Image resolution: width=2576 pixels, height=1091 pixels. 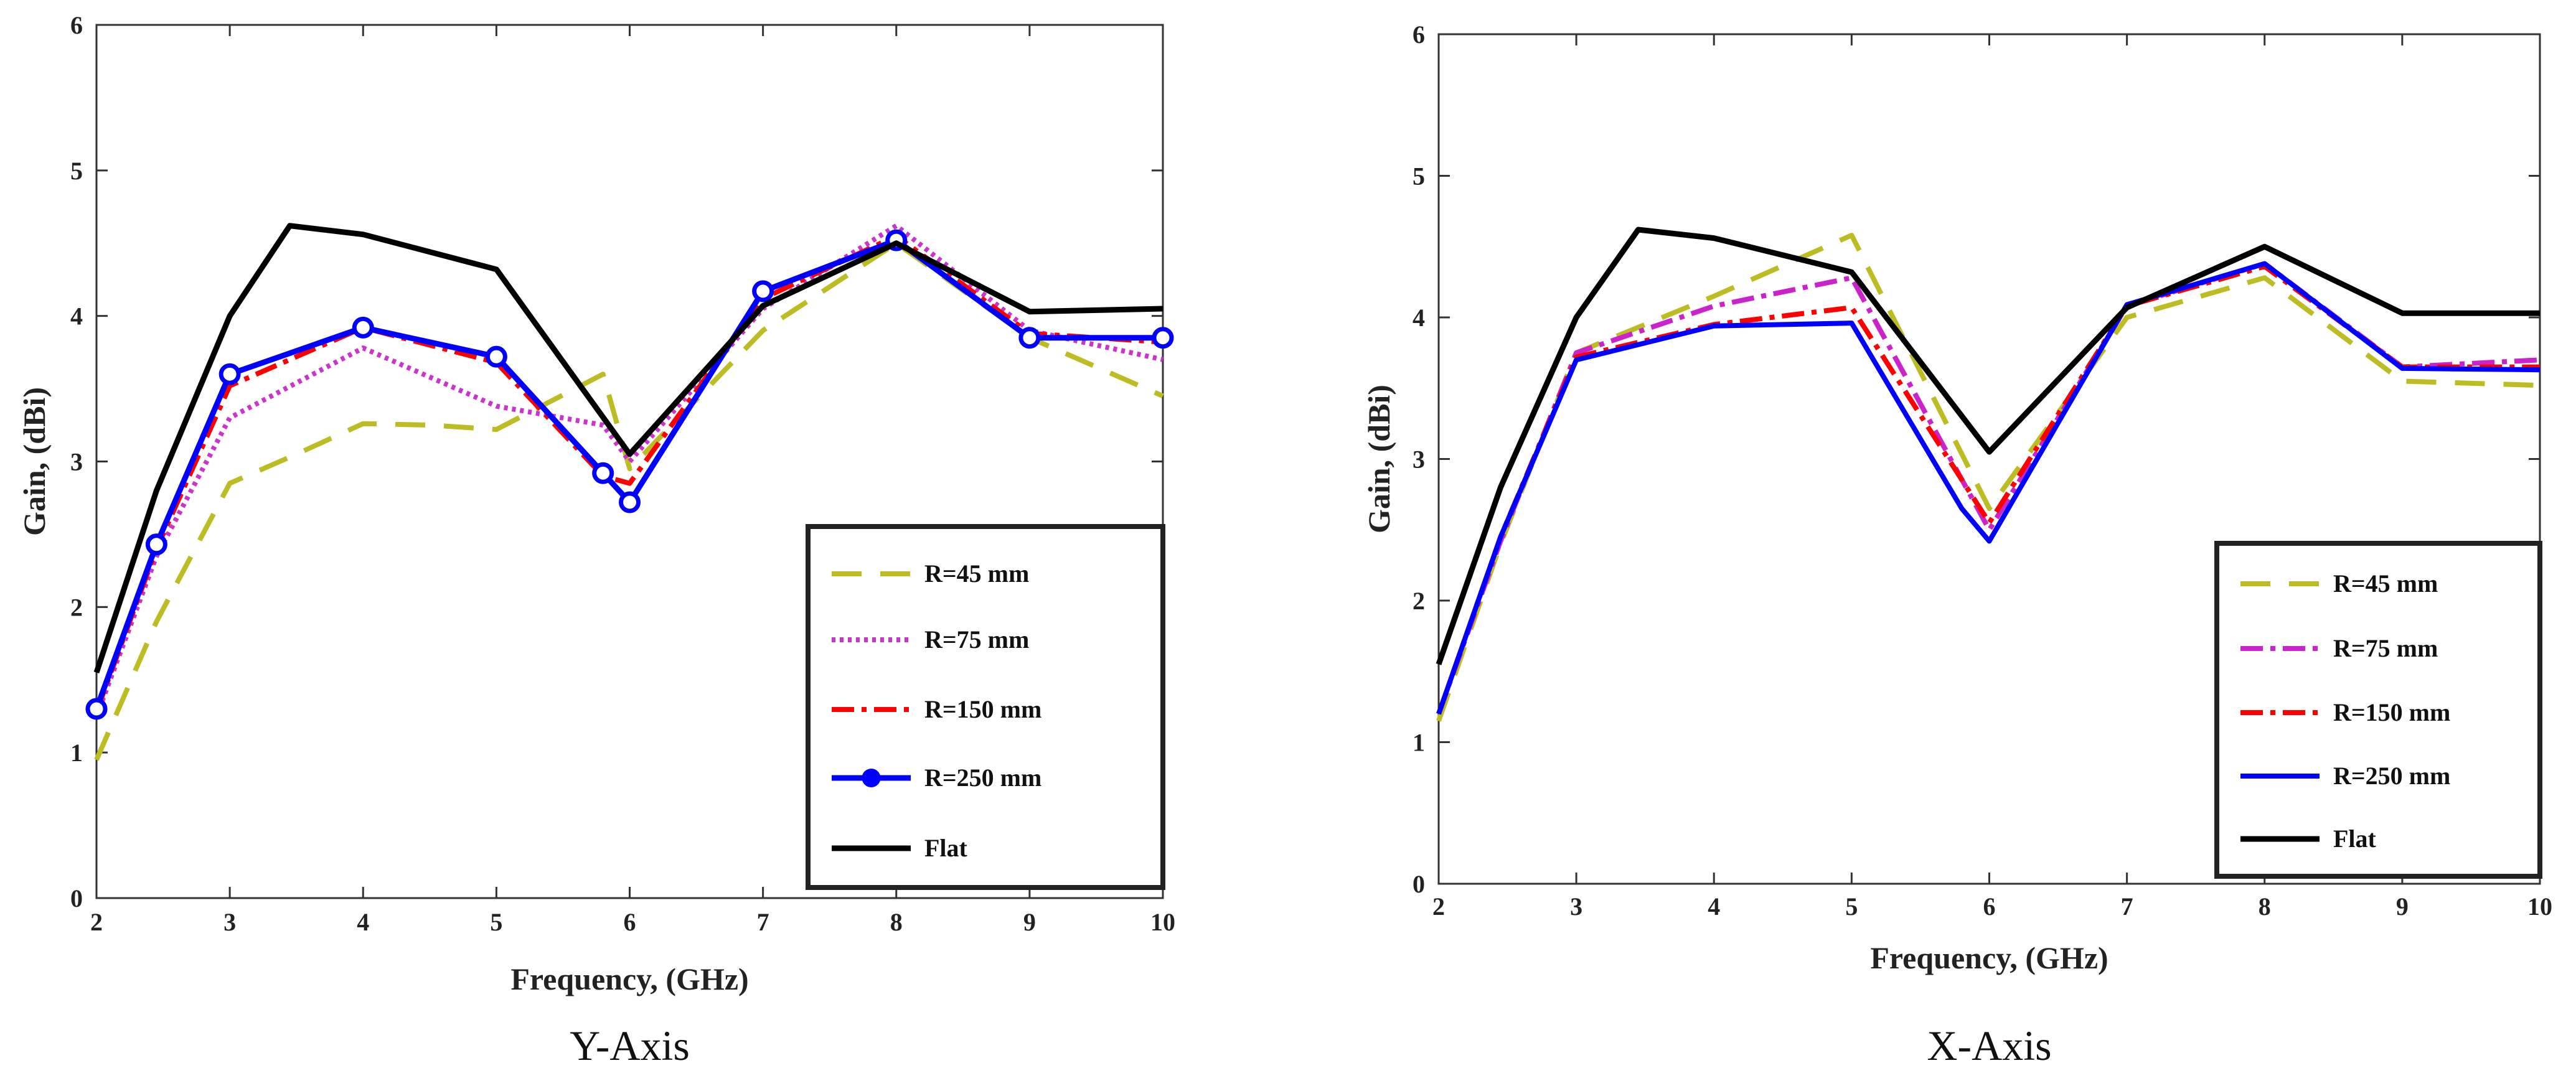 I want to click on legend-marker, so click(x=871, y=778).